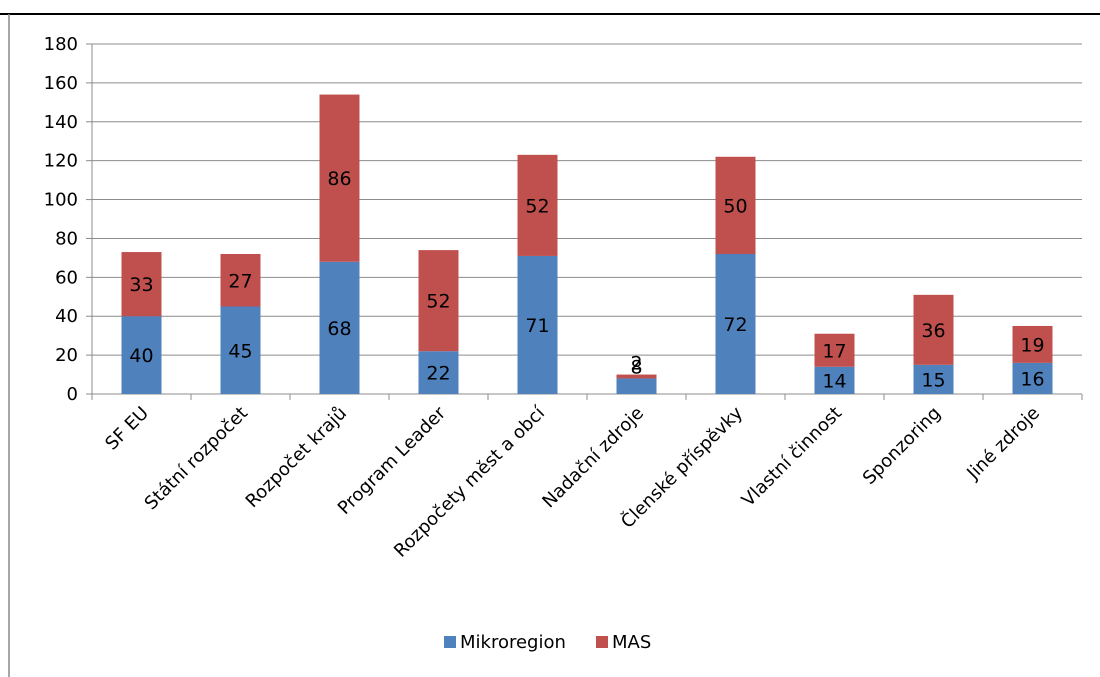  I want to click on data-label: 15, so click(933, 380).